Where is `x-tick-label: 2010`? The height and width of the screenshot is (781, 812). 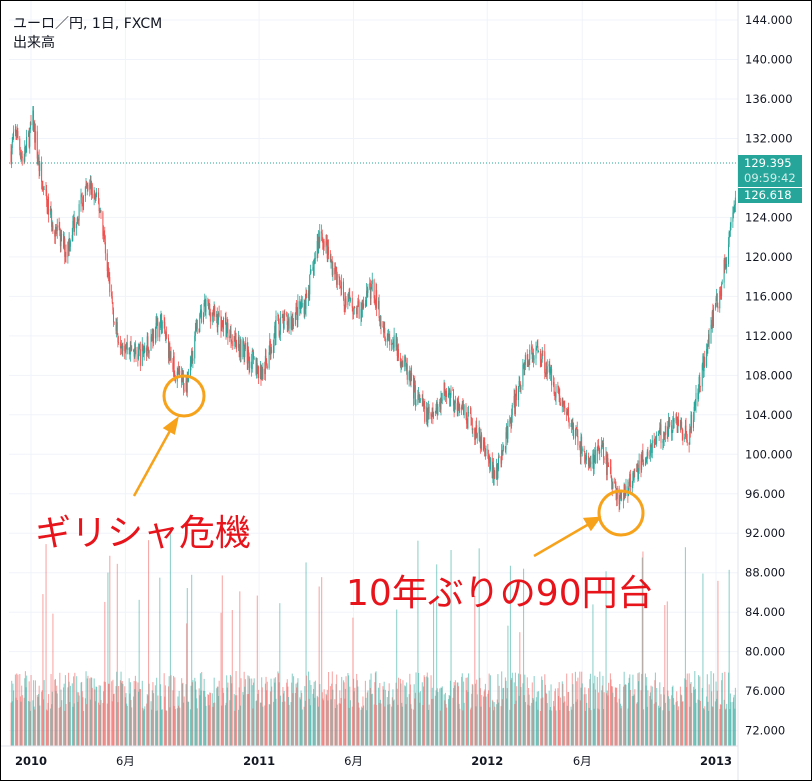 x-tick-label: 2010 is located at coordinates (31, 761).